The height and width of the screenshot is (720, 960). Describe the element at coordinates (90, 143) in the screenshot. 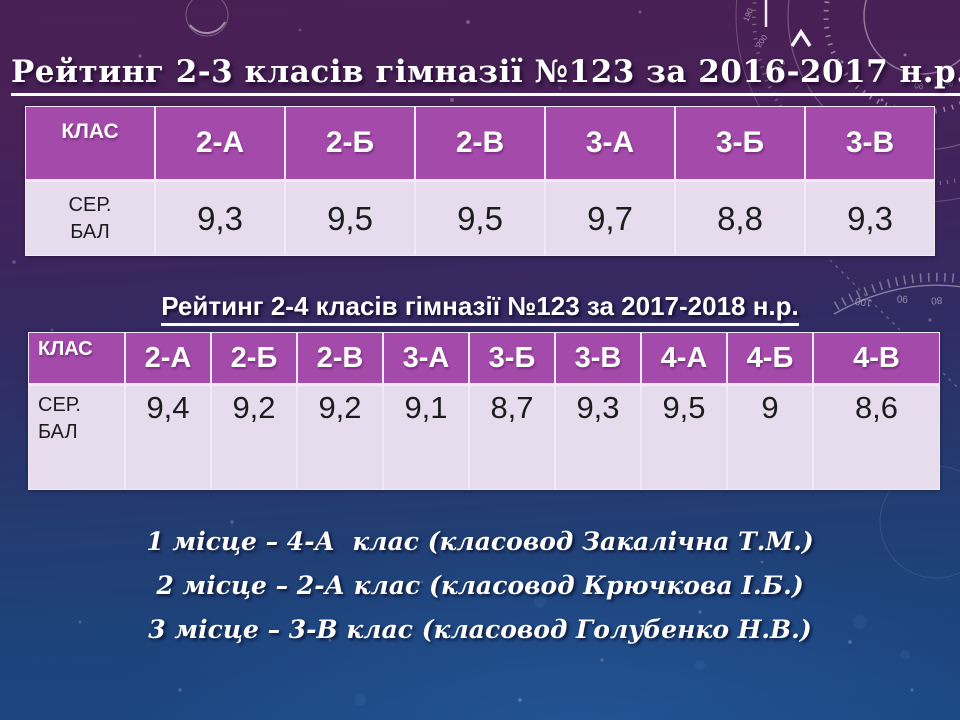

I see `table1-corner-header: КЛАС` at that location.